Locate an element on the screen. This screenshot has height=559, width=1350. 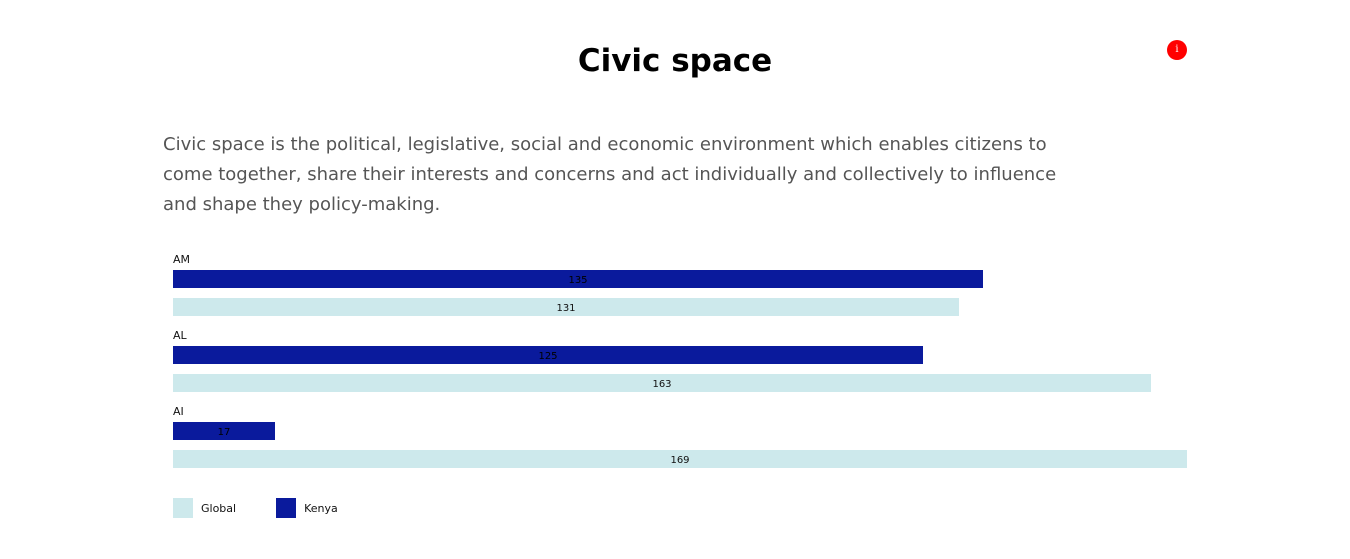
data-label-kenya-ai: 17 is located at coordinates (224, 432).